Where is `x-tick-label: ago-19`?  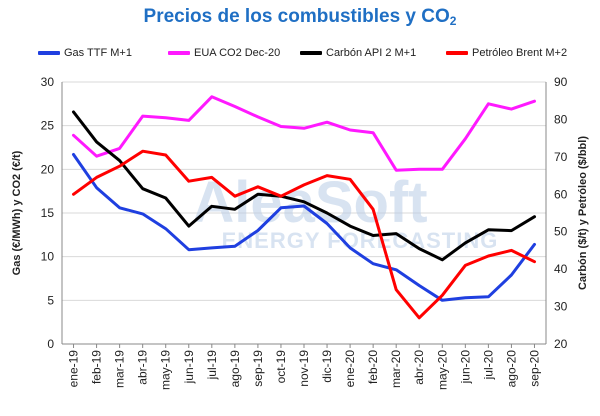 x-tick-label: ago-19 is located at coordinates (235, 369).